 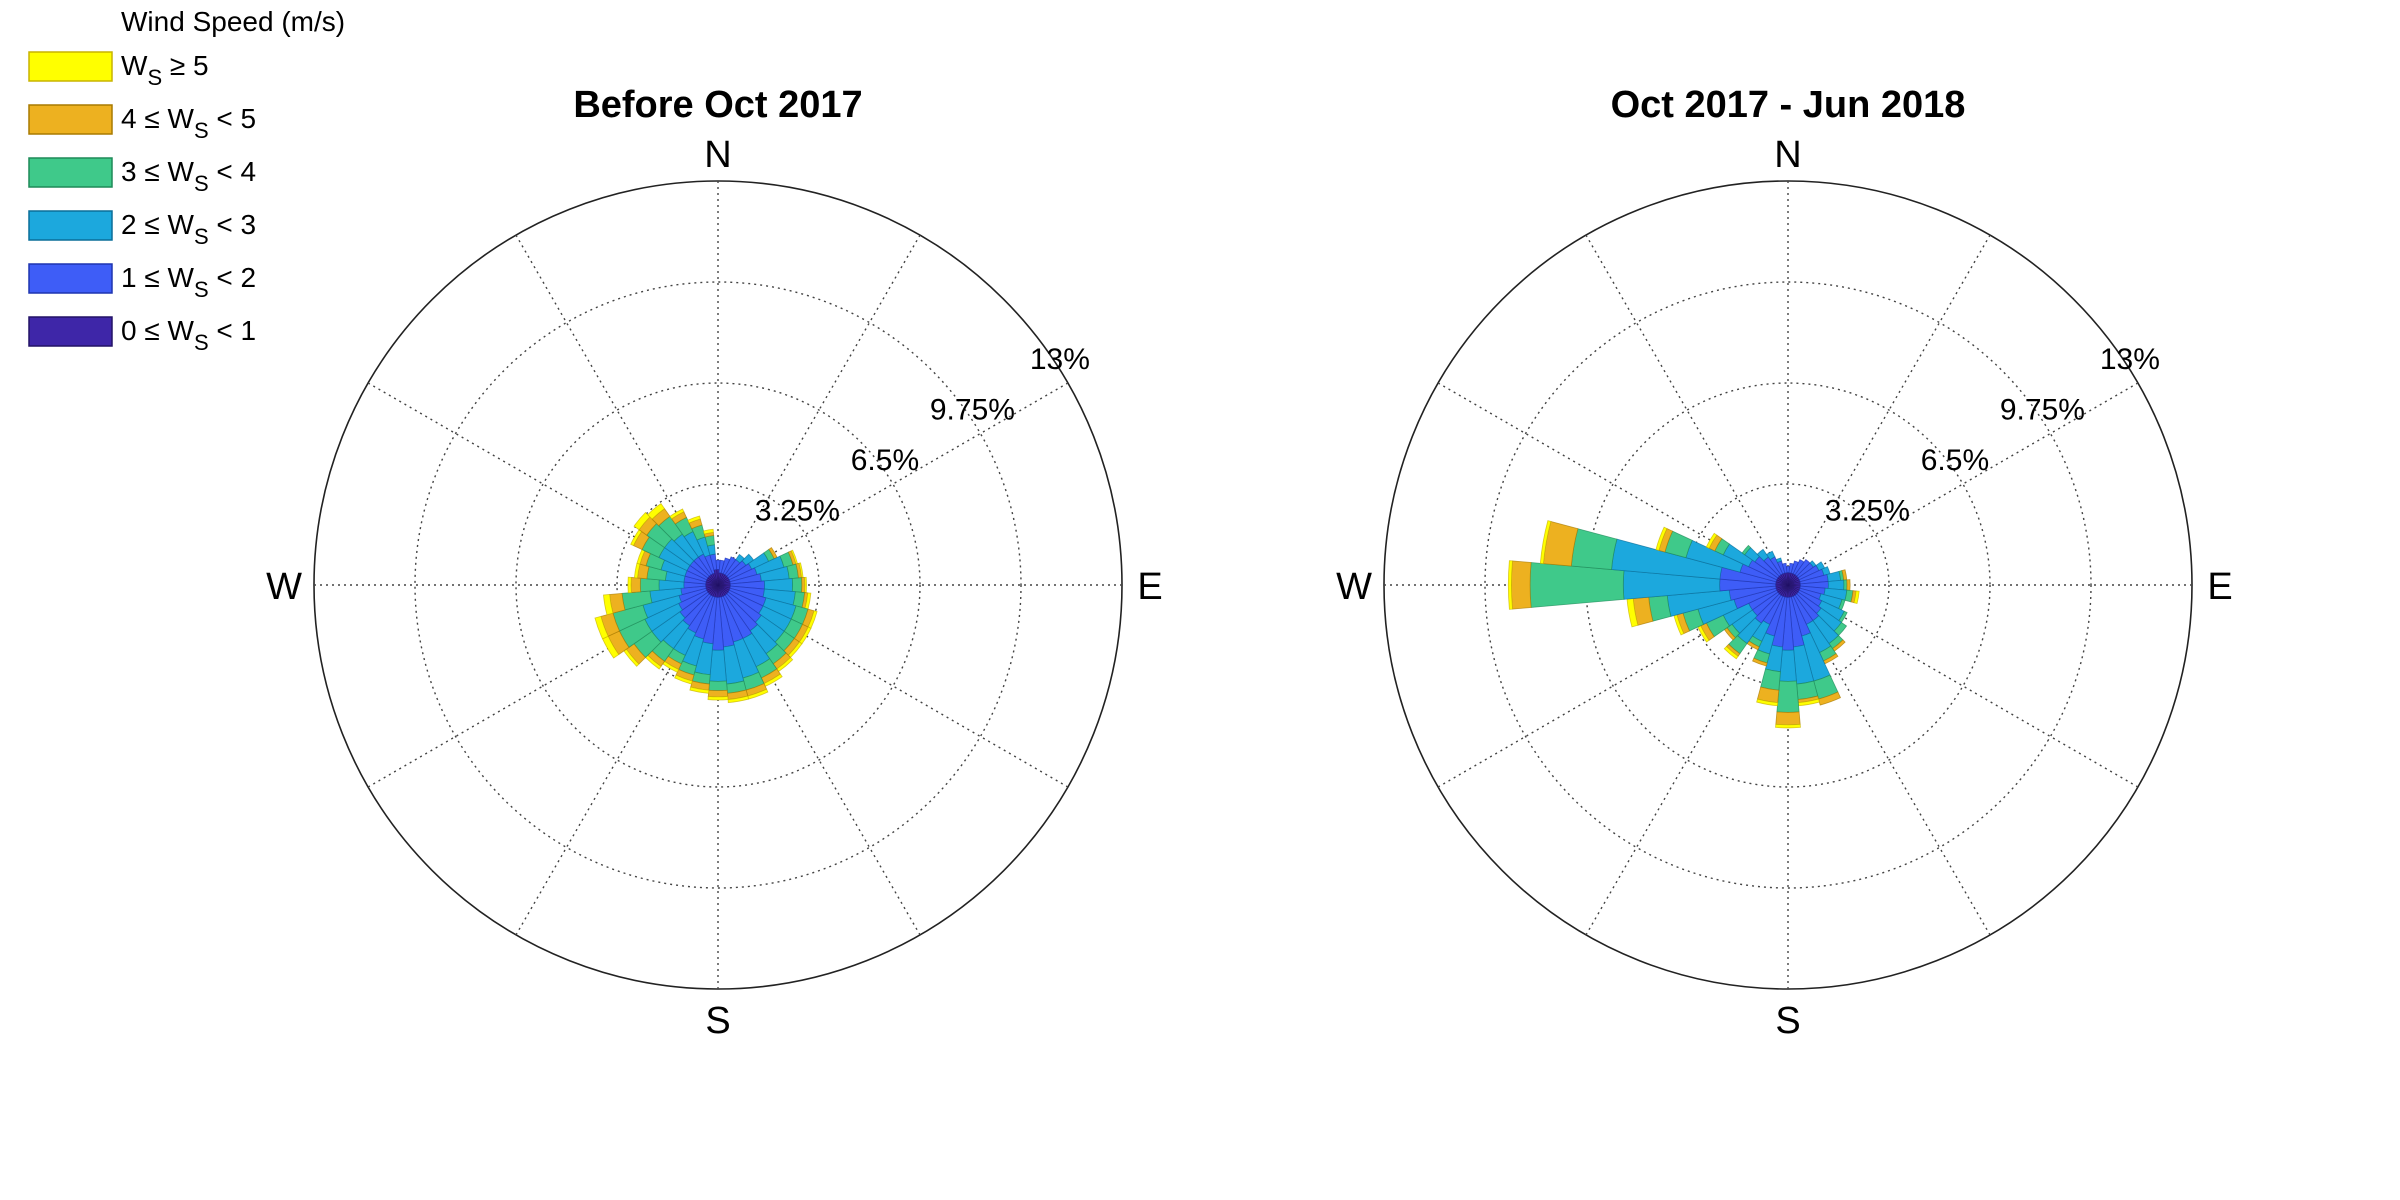 What do you see at coordinates (188, 335) in the screenshot?
I see `legend-label: 0 ≤ WS < 1` at bounding box center [188, 335].